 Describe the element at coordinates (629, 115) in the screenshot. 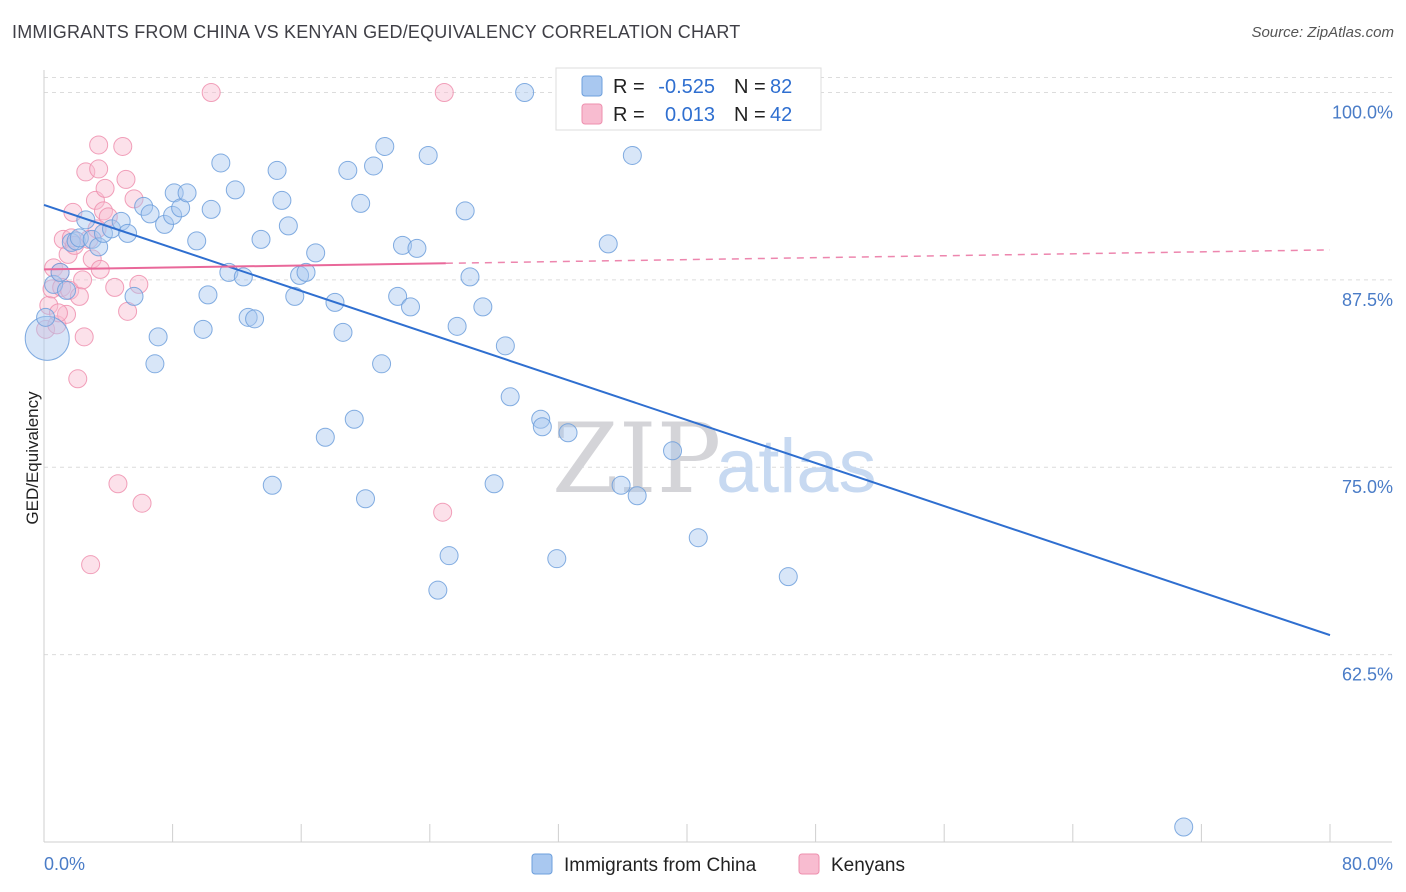

I see `stats-legend-r-label-kenyans: R =` at that location.